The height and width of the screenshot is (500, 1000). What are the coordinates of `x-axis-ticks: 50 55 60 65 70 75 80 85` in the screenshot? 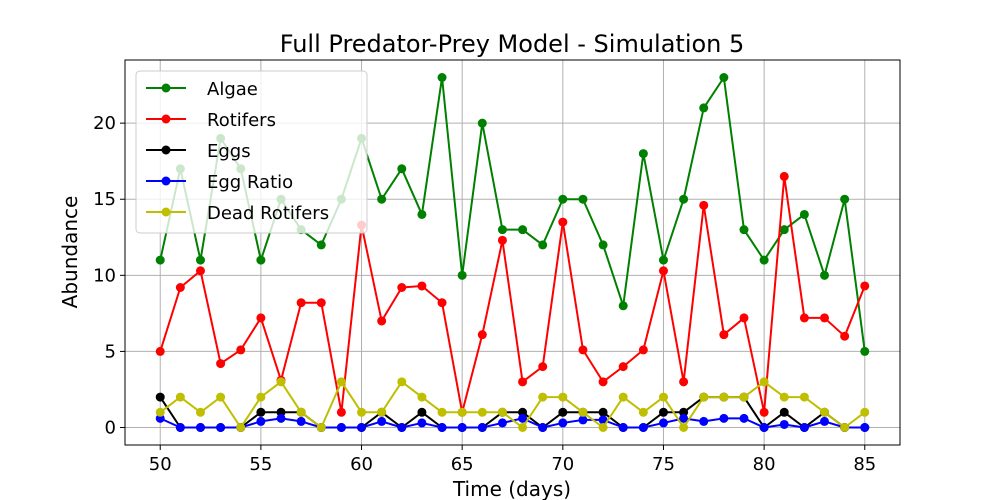 It's located at (512, 460).